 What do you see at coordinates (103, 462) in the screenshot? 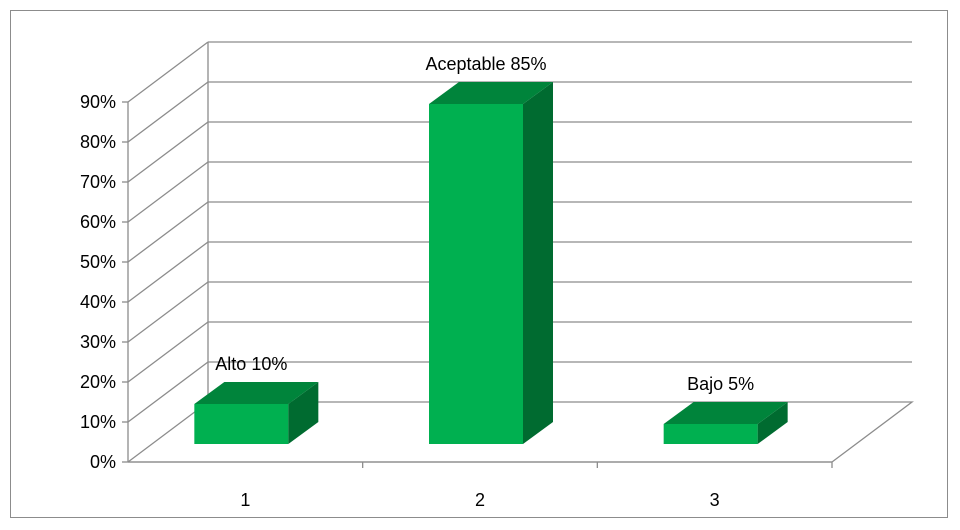
I see `y-tick-label: 0%` at bounding box center [103, 462].